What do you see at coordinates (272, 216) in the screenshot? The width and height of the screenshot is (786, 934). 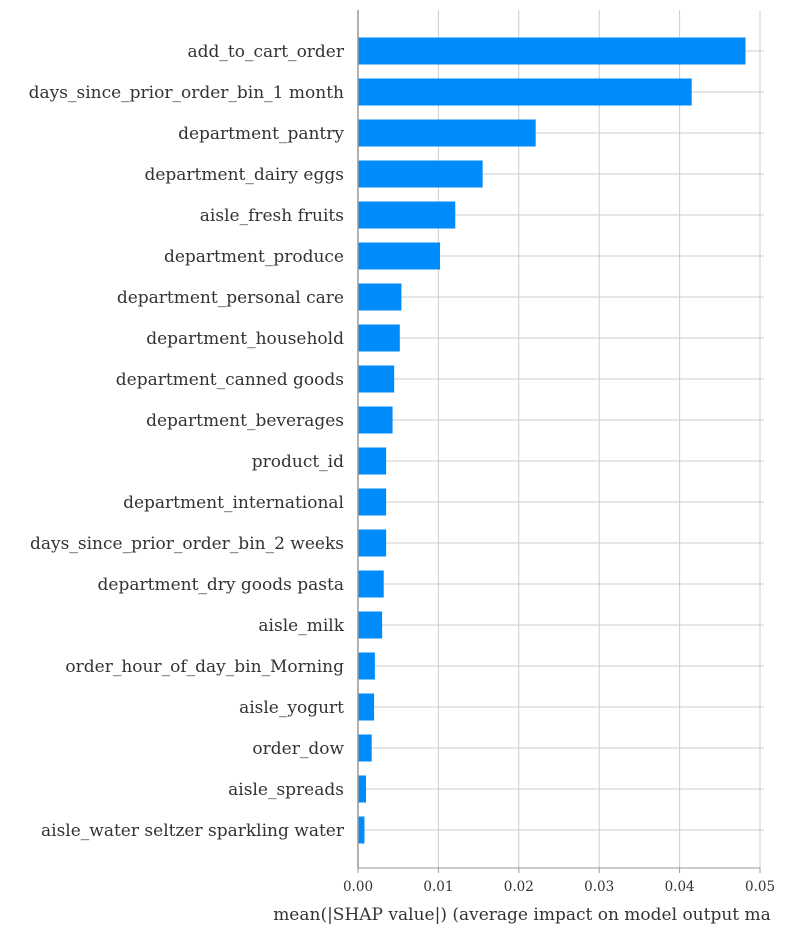 I see `category-label: aisle_fresh fruits` at bounding box center [272, 216].